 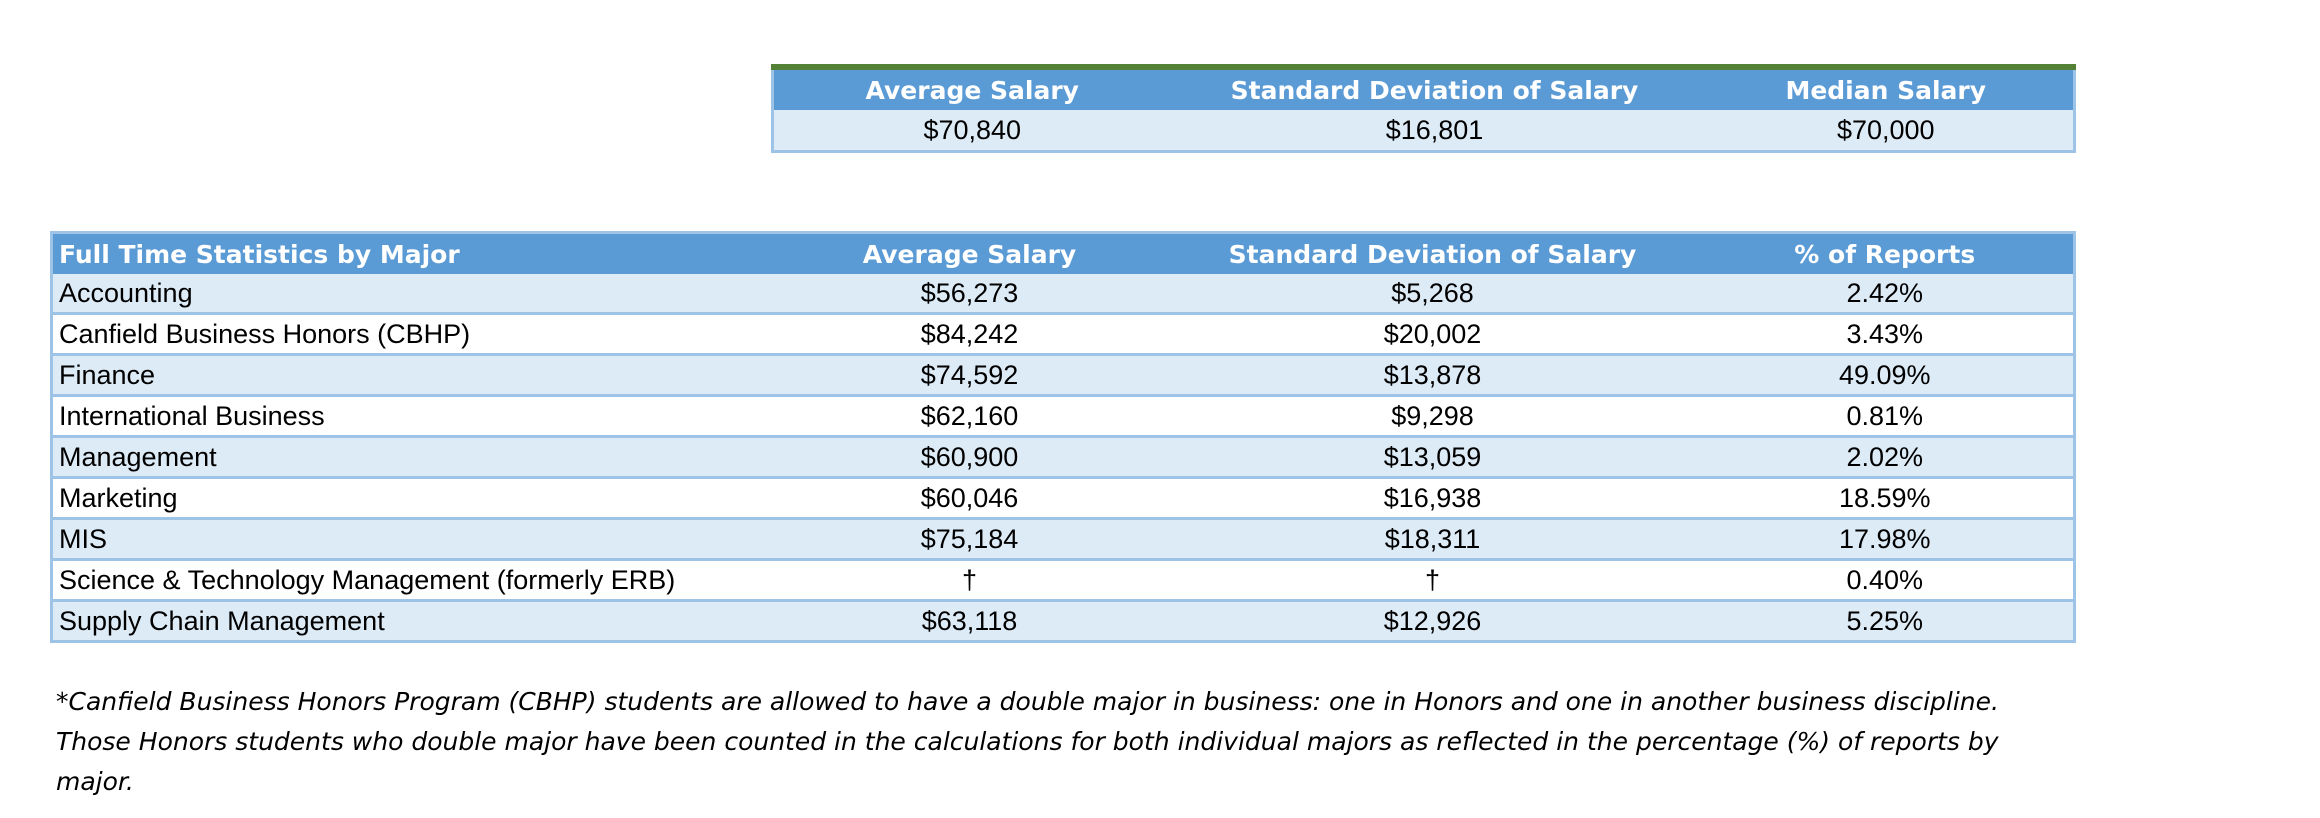 What do you see at coordinates (969, 539) in the screenshot?
I see `major-average-salary: $75,184` at bounding box center [969, 539].